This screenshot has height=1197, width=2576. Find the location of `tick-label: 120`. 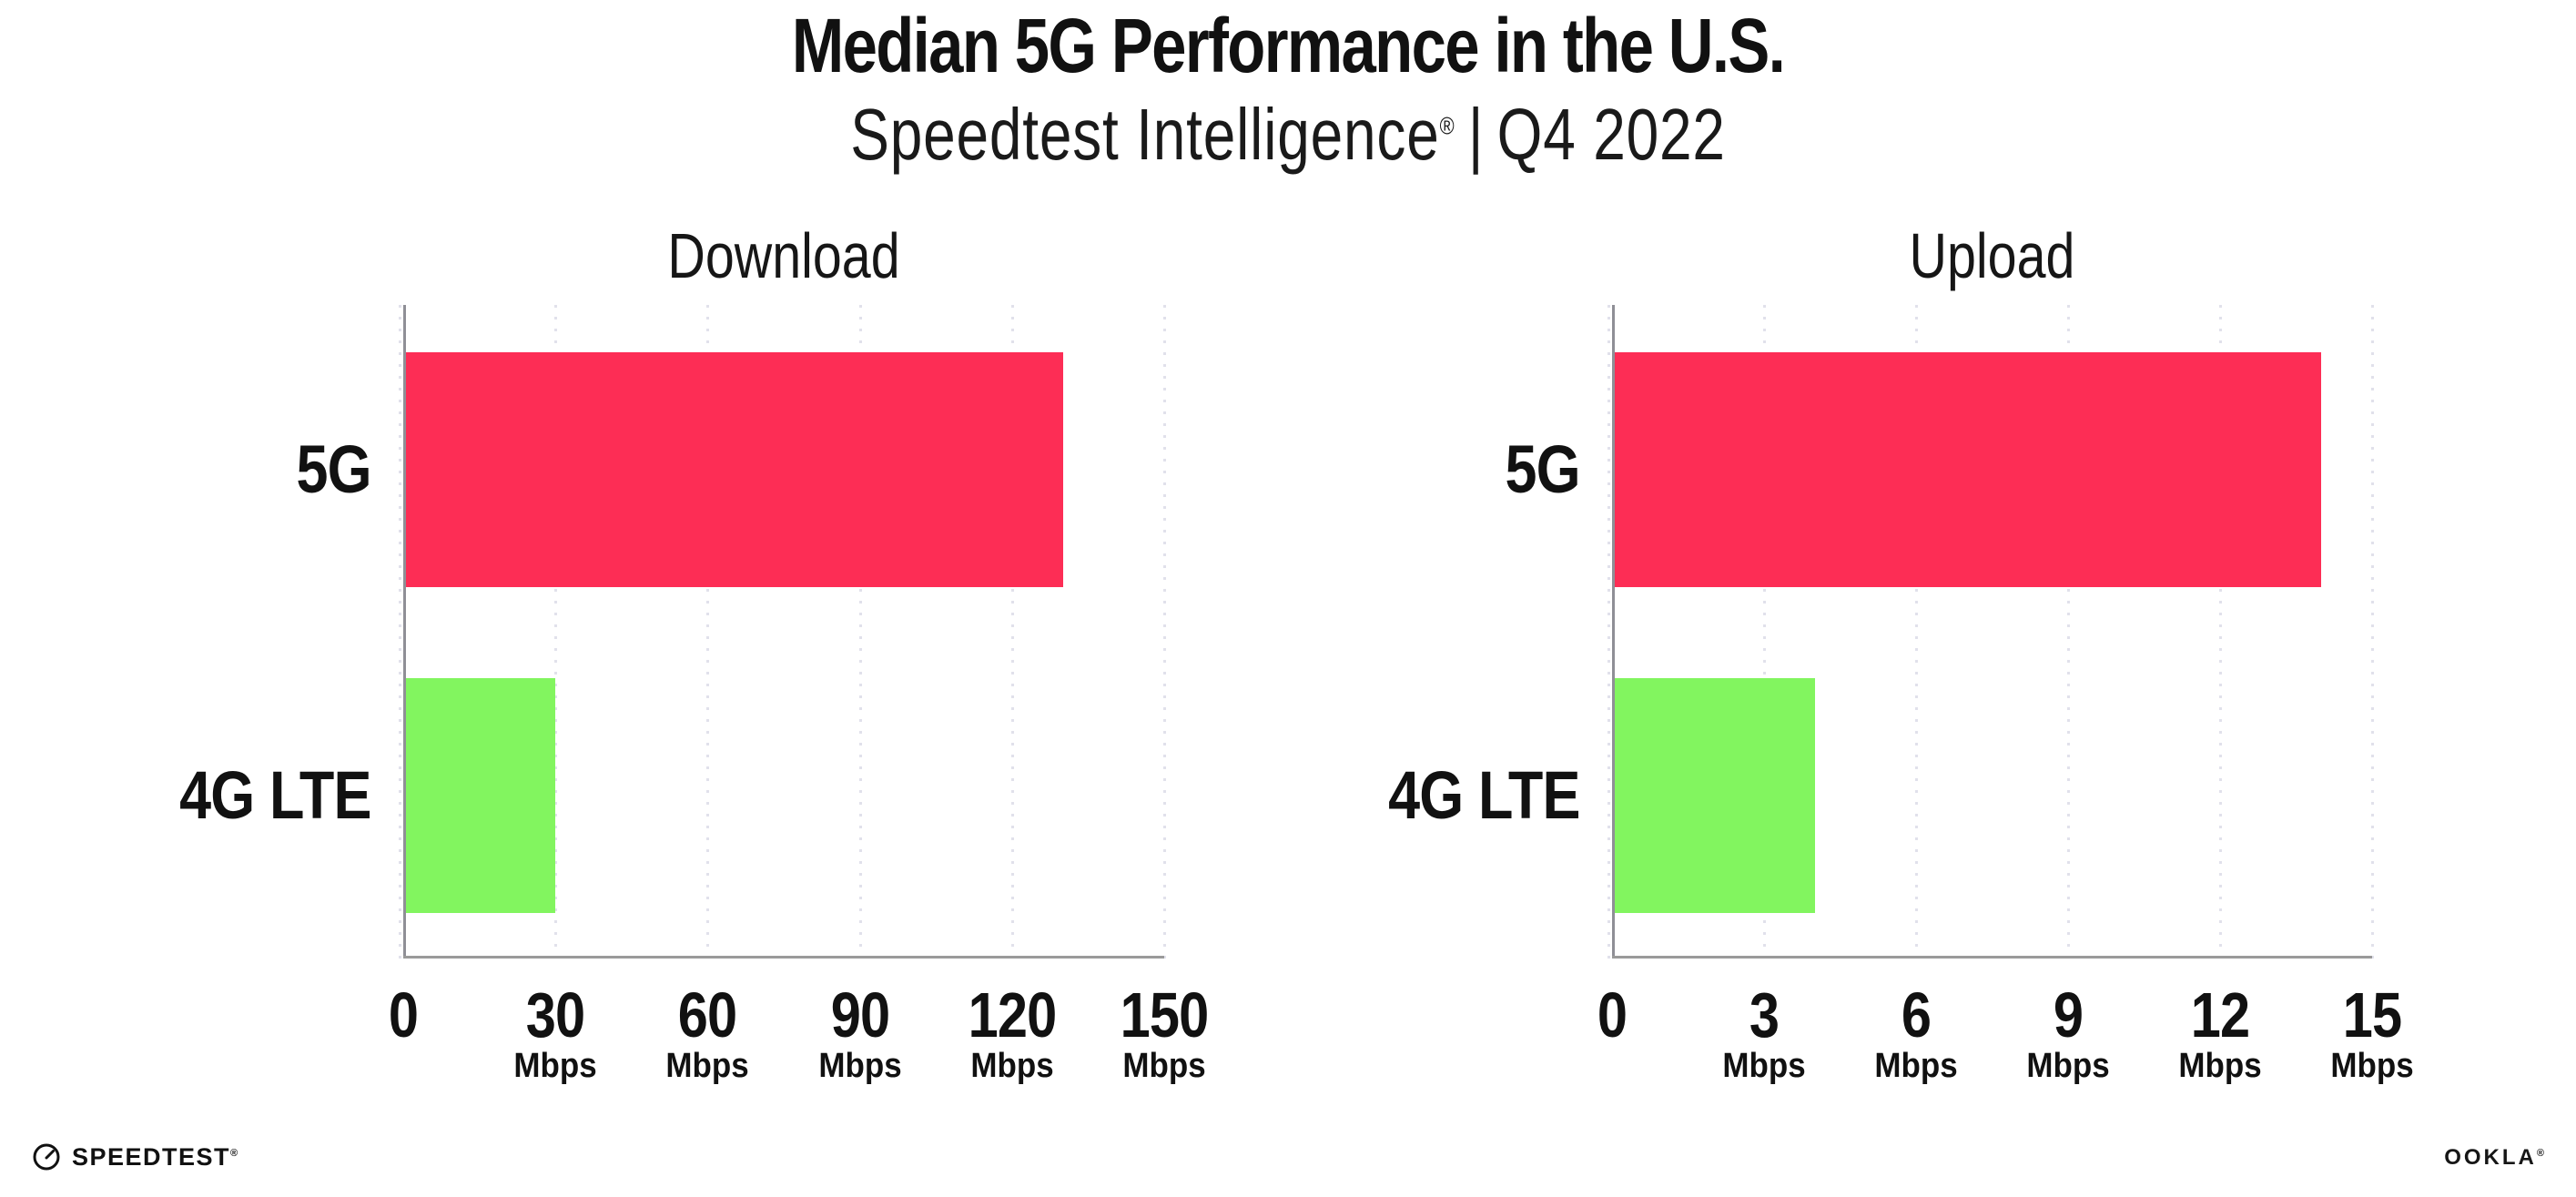

tick-label: 120 is located at coordinates (1012, 1015).